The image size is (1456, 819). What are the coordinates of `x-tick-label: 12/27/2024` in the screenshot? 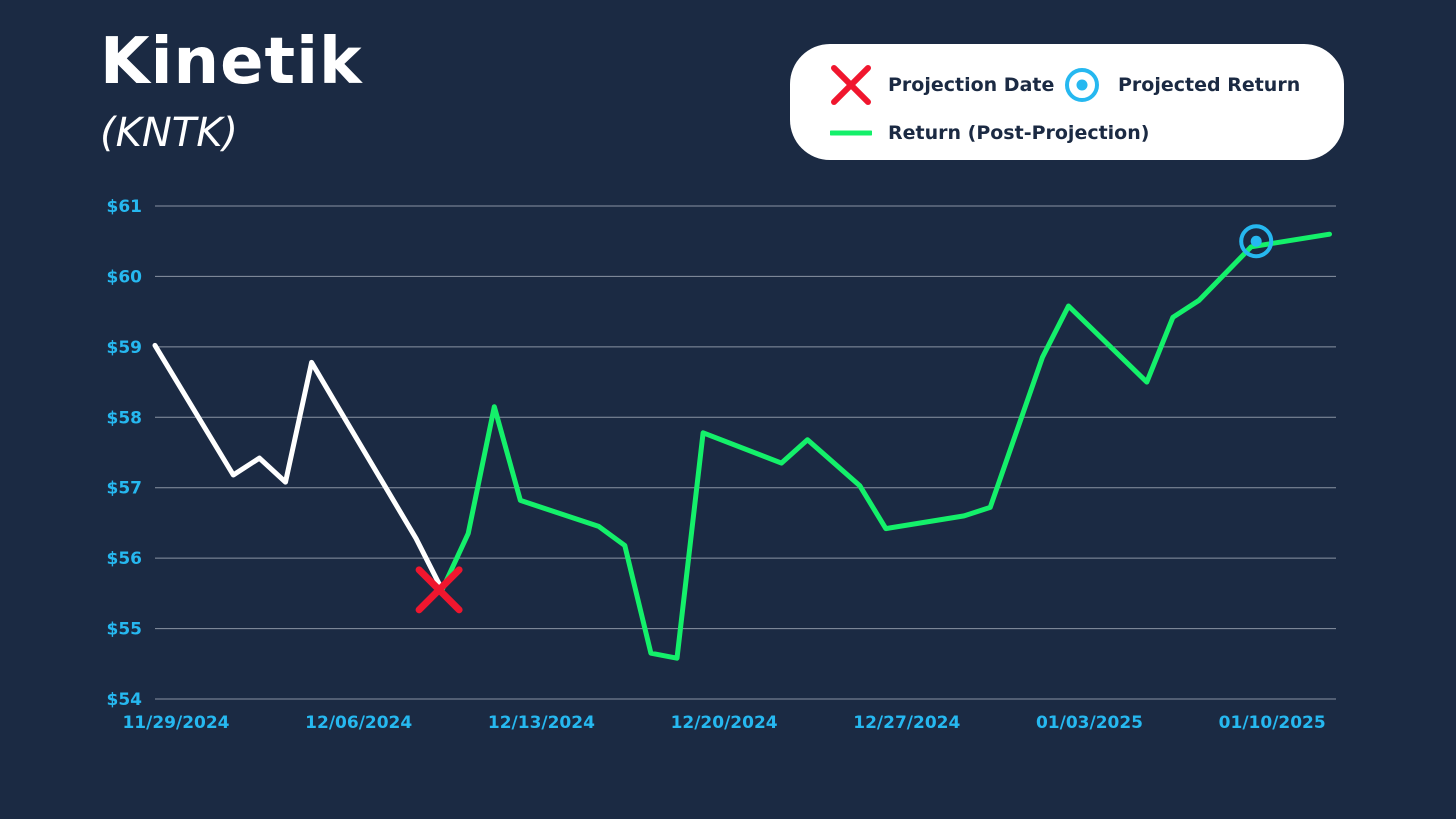 It's located at (906, 723).